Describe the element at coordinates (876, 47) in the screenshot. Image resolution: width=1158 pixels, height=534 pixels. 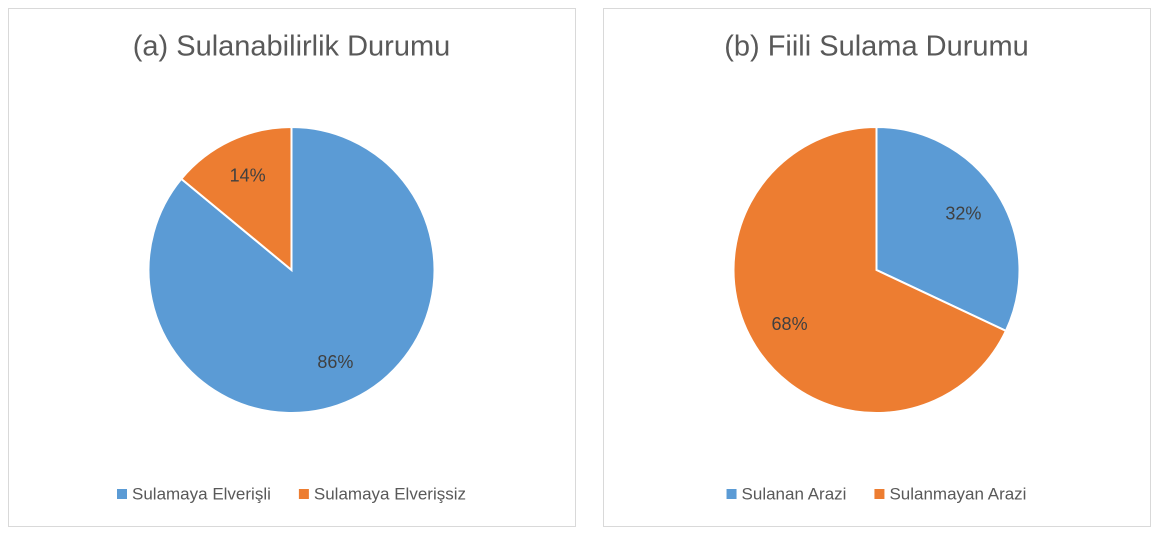
I see `chart-title: (b) Fiili Sulama Durumu` at that location.